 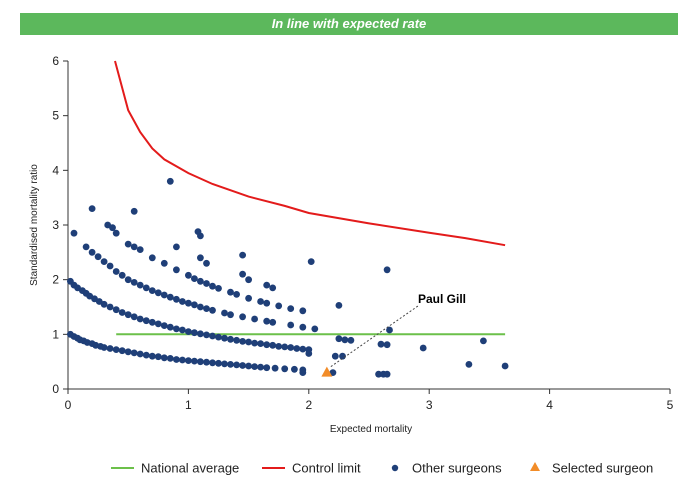 I want to click on annotation-leader-line, so click(x=374, y=336).